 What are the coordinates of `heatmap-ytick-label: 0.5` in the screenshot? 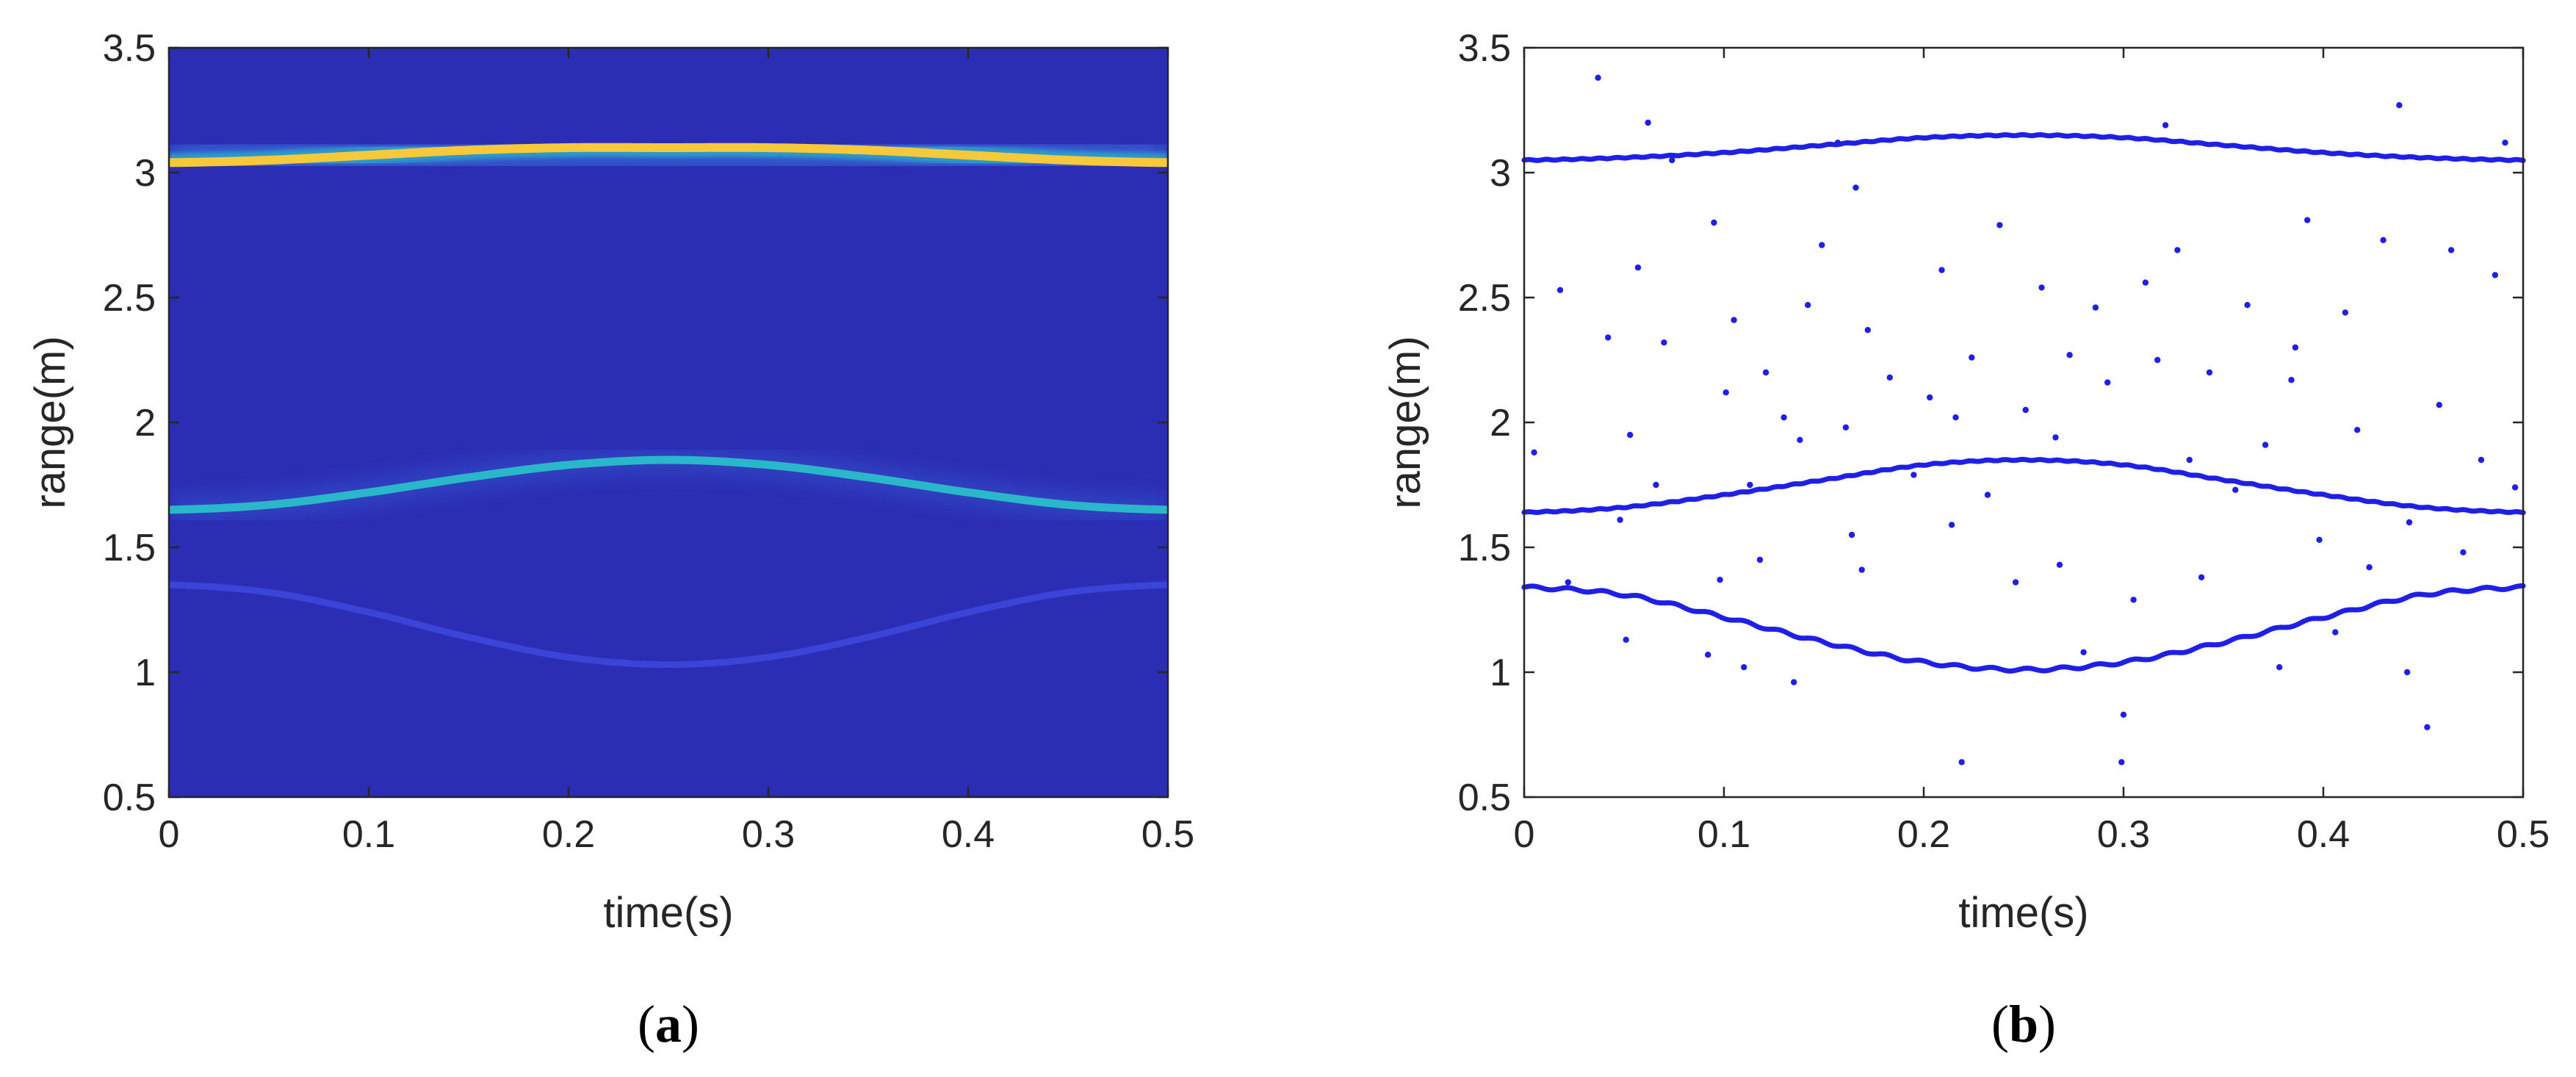 It's located at (130, 798).